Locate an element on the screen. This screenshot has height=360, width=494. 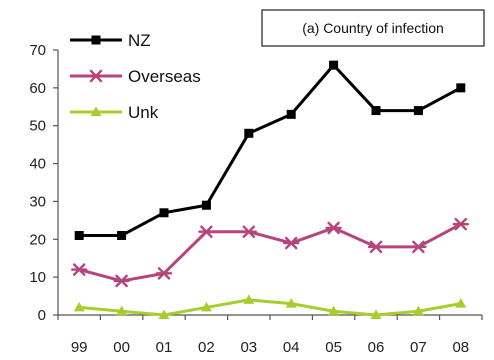
series-unk is located at coordinates (270, 306).